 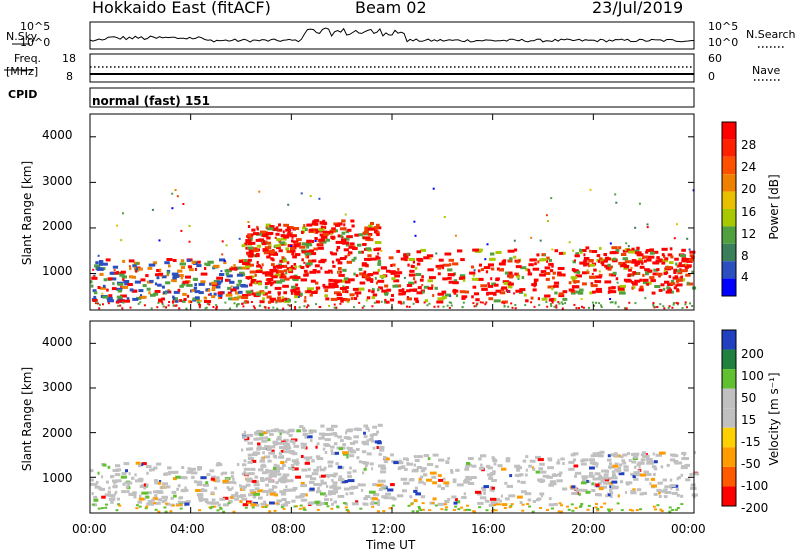 I want to click on power-cbar-tick: 8, so click(x=745, y=256).